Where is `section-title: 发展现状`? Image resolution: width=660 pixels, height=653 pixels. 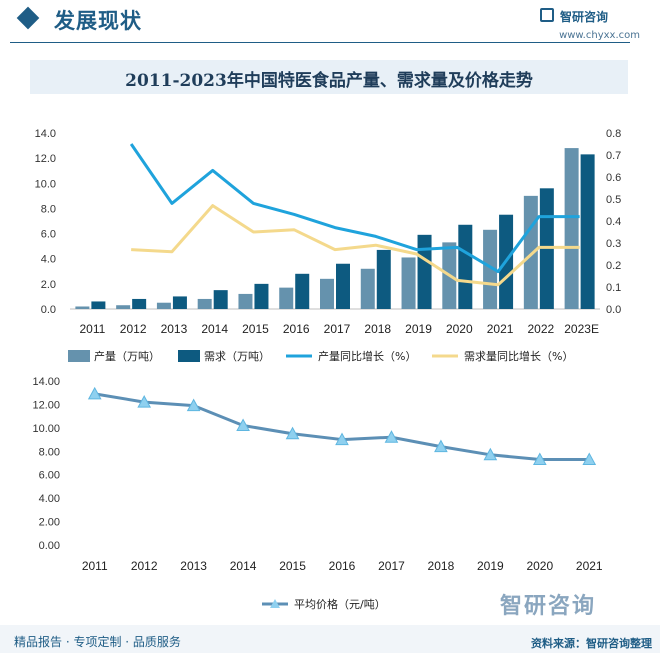
section-title: 发展现状 is located at coordinates (98, 21).